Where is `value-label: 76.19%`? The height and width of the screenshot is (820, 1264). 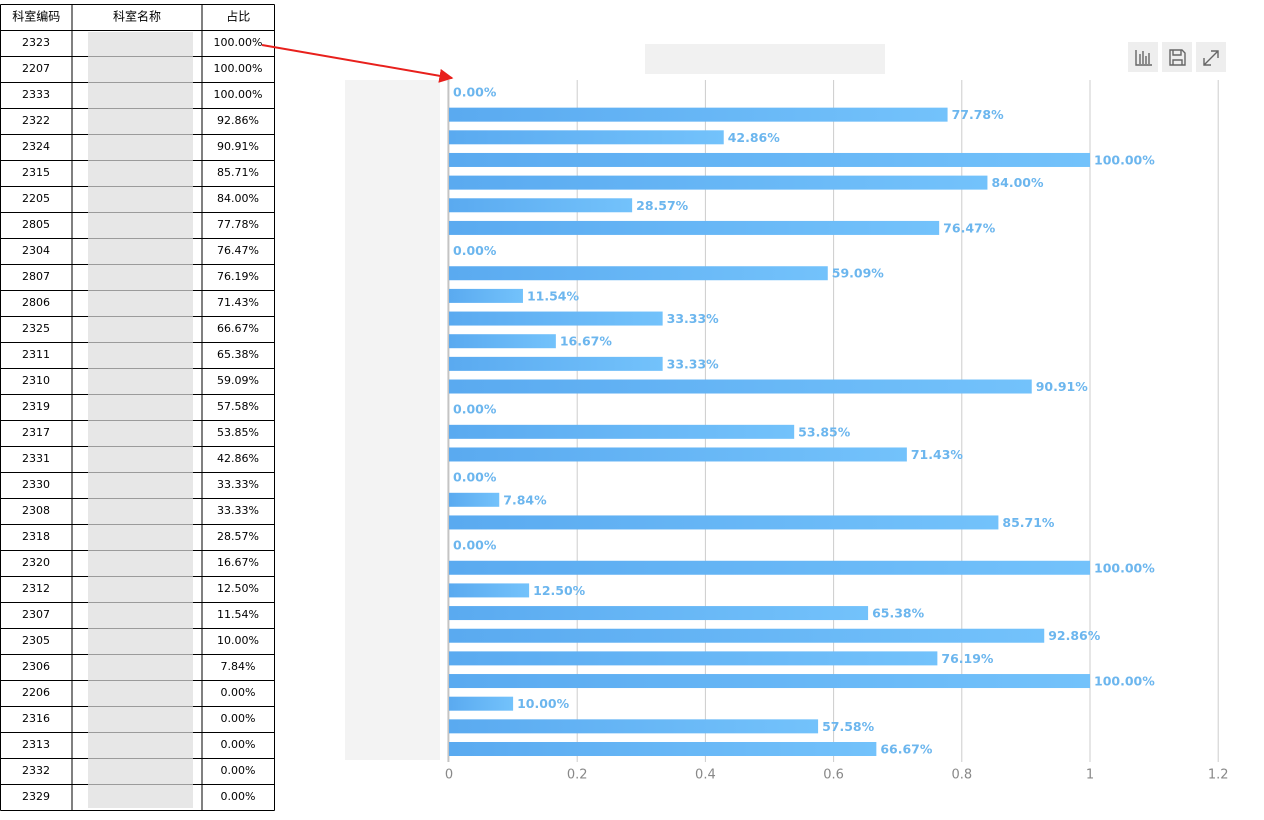 value-label: 76.19% is located at coordinates (967, 658).